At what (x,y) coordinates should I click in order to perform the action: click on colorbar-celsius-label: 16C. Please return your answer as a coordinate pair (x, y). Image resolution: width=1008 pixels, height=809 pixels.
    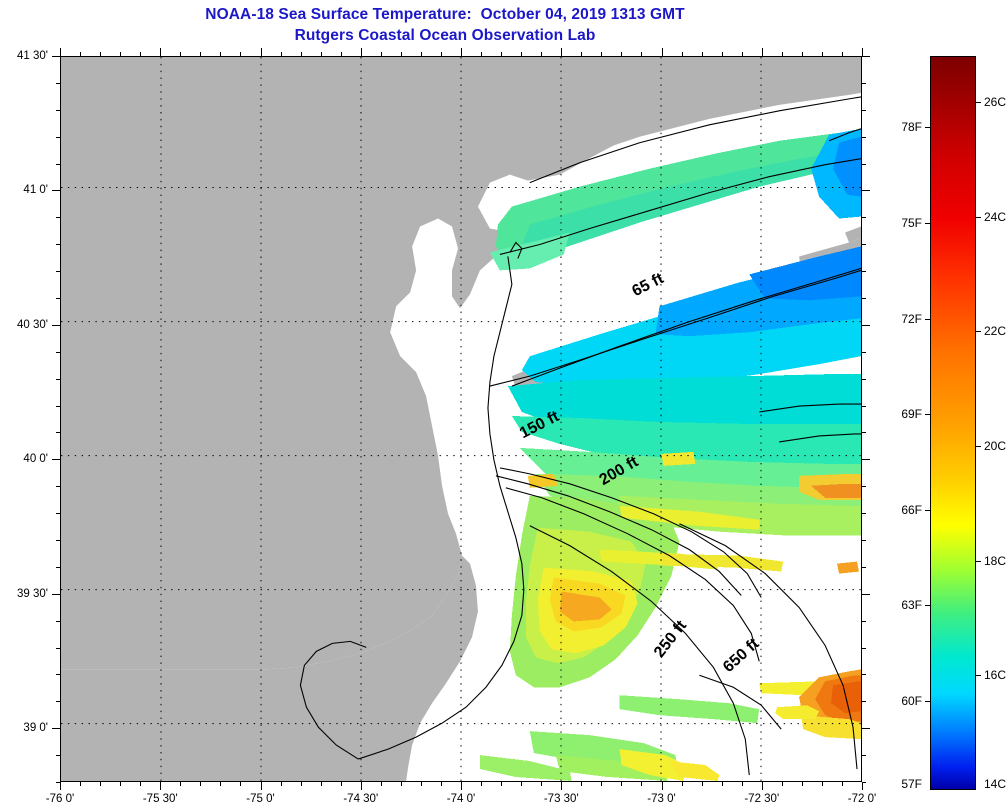
    Looking at the image, I should click on (995, 675).